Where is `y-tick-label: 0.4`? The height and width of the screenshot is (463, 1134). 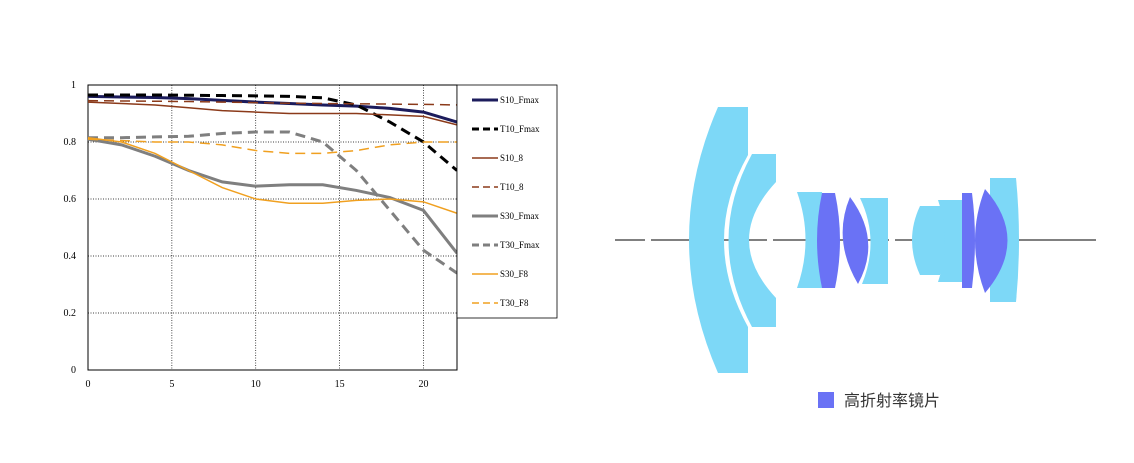
y-tick-label: 0.4 is located at coordinates (70, 256).